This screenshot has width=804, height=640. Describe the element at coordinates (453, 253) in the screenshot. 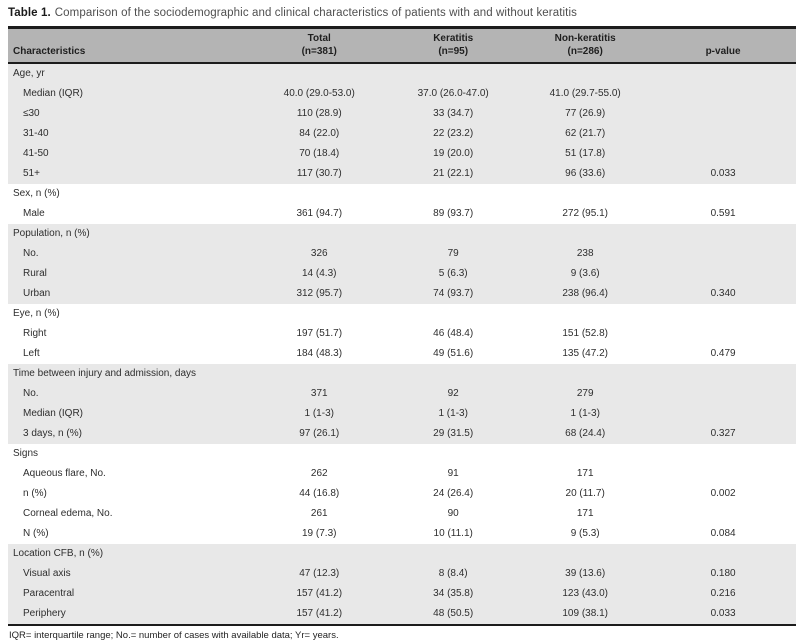

I see `cell-keratitis: 79` at that location.